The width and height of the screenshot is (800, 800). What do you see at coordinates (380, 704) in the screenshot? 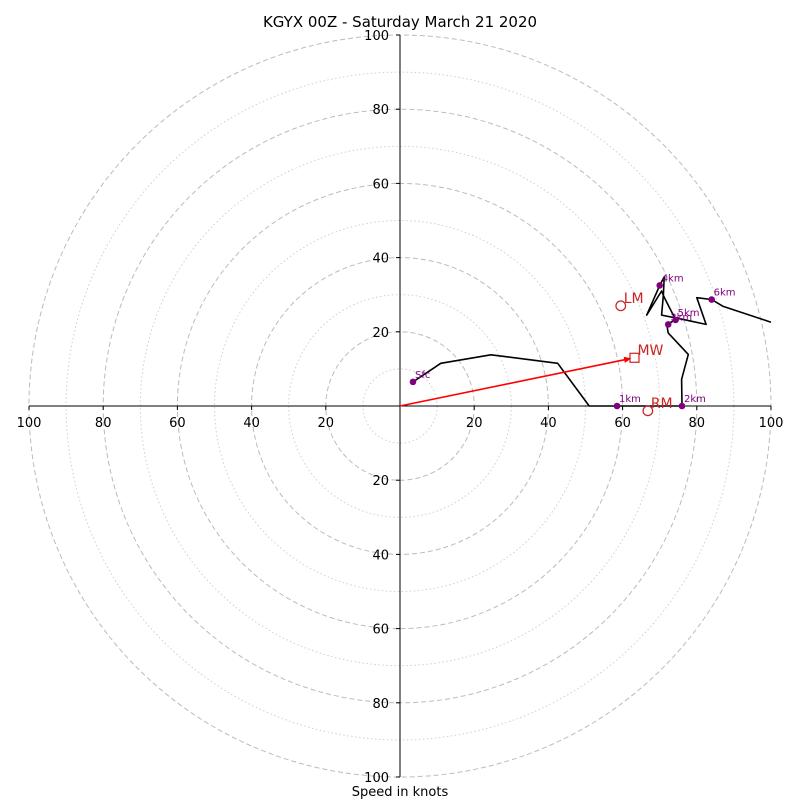
I see `tick-label-down-80: 80` at bounding box center [380, 704].